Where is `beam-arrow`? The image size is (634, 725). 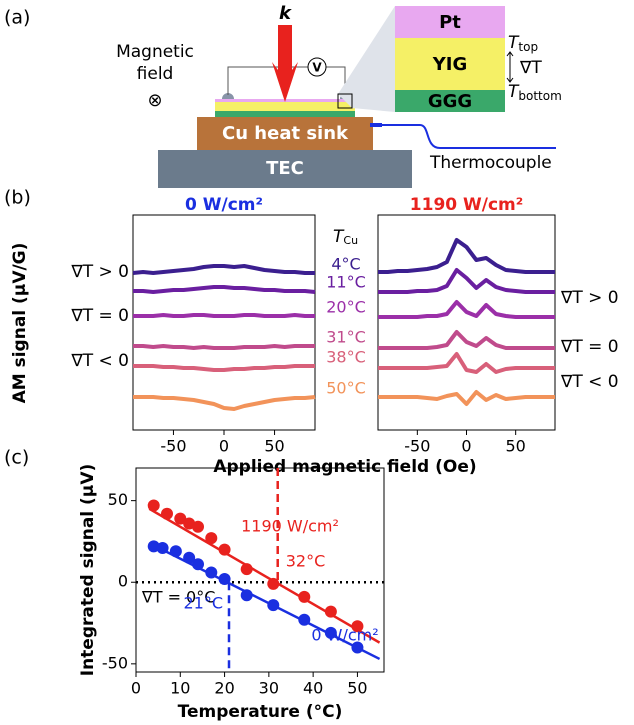
beam-arrow is located at coordinates (285, 63).